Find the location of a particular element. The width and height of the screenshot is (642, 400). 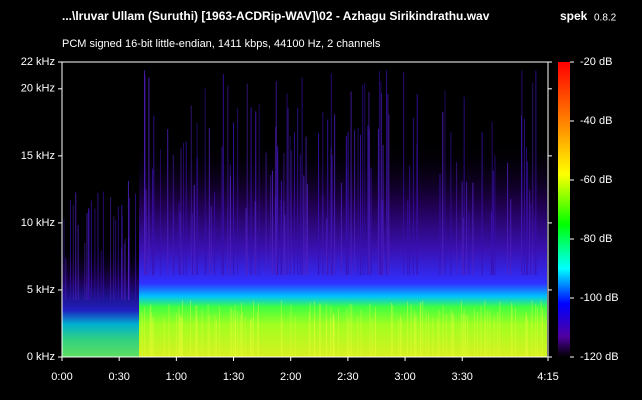

x-tick-label: 0:00 is located at coordinates (61, 377).